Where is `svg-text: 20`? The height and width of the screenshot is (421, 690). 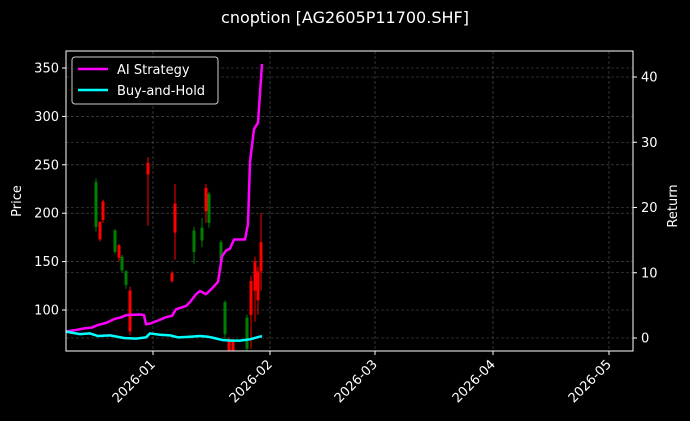 svg-text: 20 is located at coordinates (649, 208).